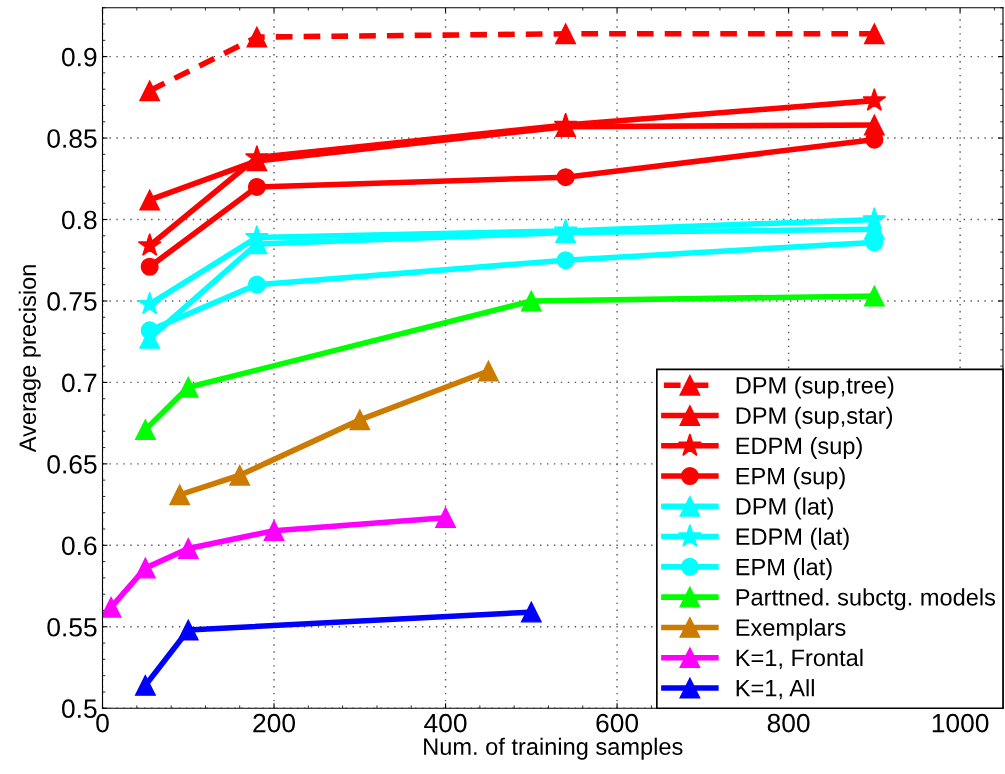 This screenshot has height=774, width=1005. I want to click on x-tick-label: 0, so click(102, 723).